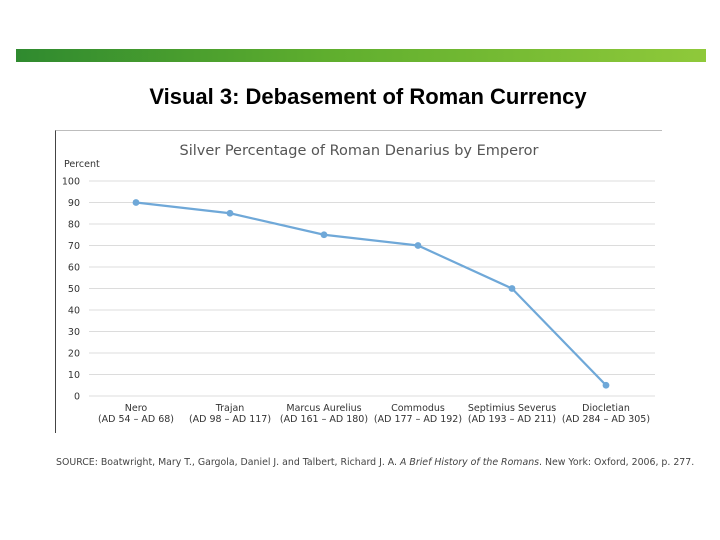  Describe the element at coordinates (512, 408) in the screenshot. I see `x-tick-label: Septimius Severus` at that location.